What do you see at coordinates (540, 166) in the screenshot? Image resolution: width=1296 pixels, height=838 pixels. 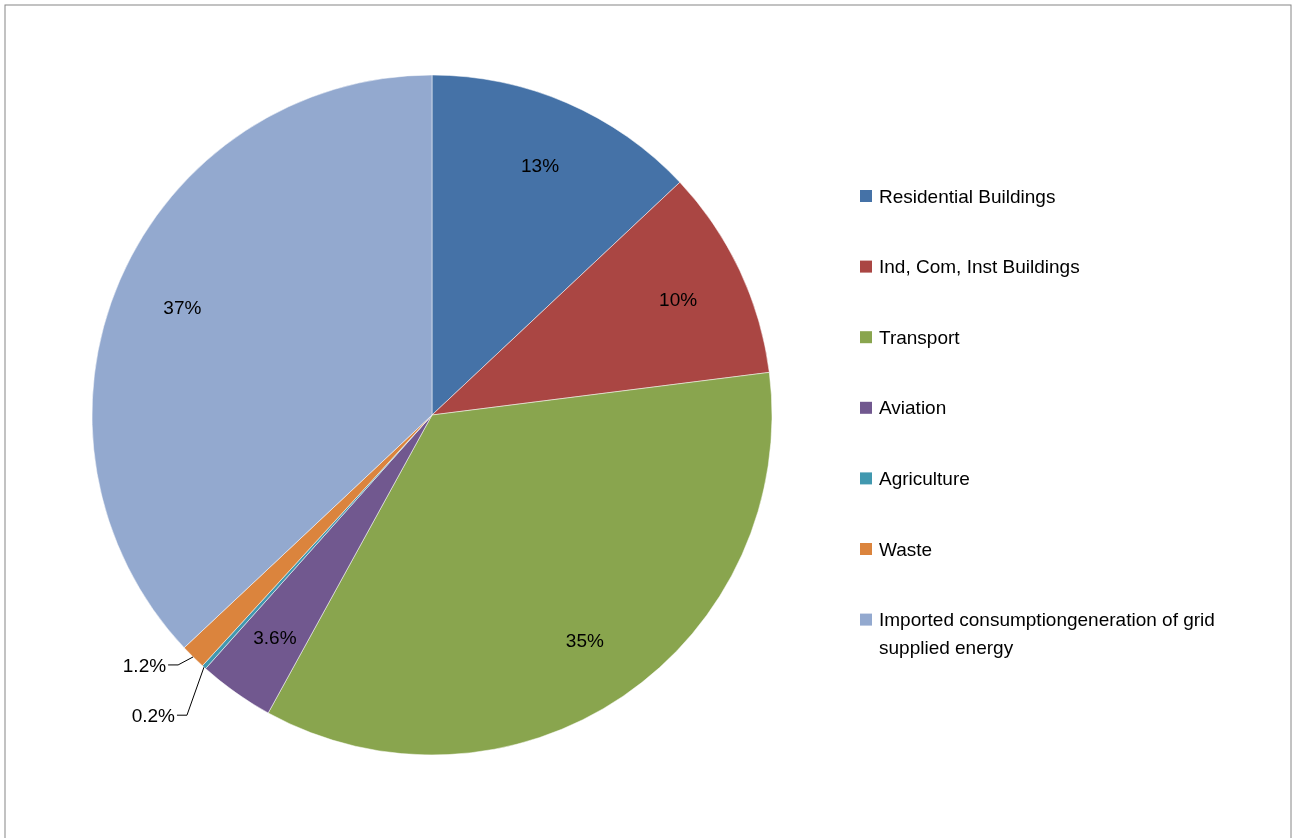 I see `data-label: 13%` at bounding box center [540, 166].